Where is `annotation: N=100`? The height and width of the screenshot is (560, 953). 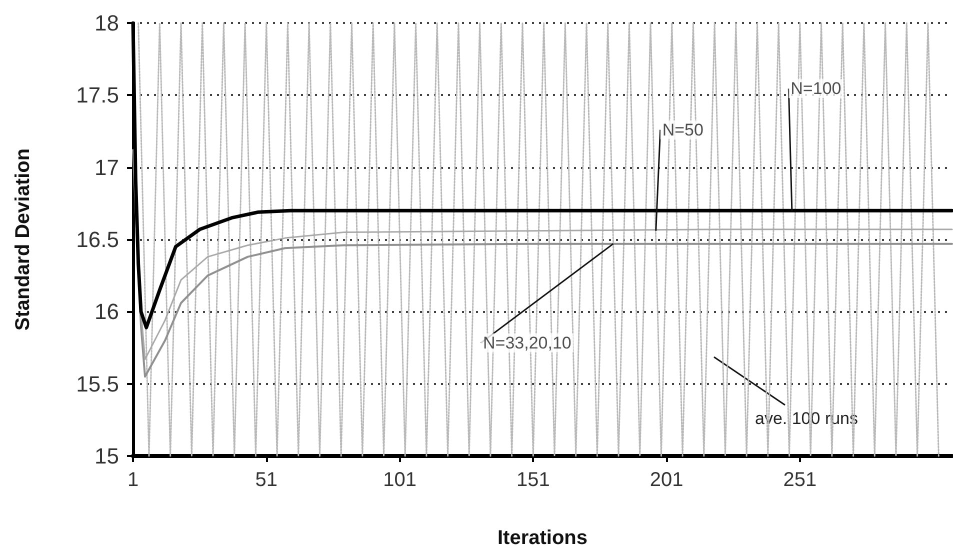 annotation: N=100 is located at coordinates (816, 88).